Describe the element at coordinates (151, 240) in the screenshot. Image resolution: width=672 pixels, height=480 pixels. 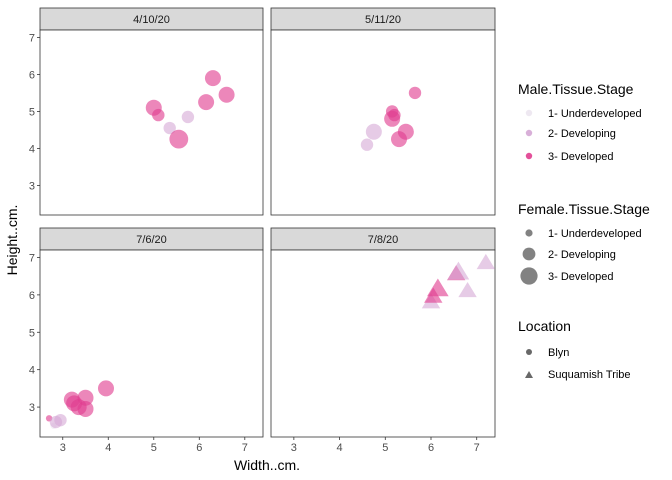
I see `facet-strip-label: 7/6/20` at that location.